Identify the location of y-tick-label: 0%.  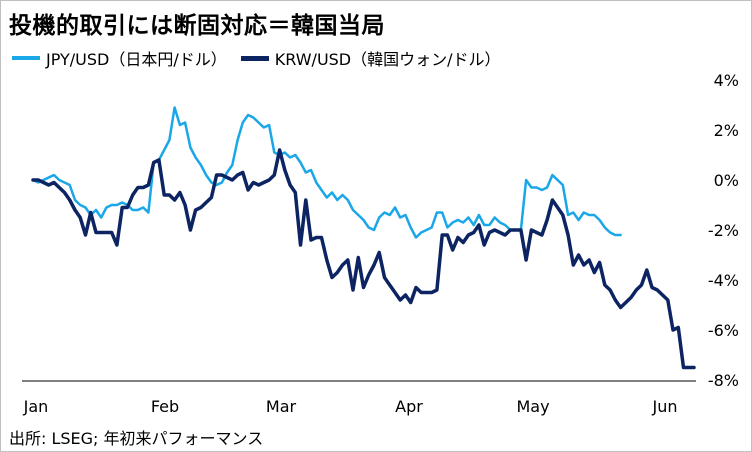
(726, 180).